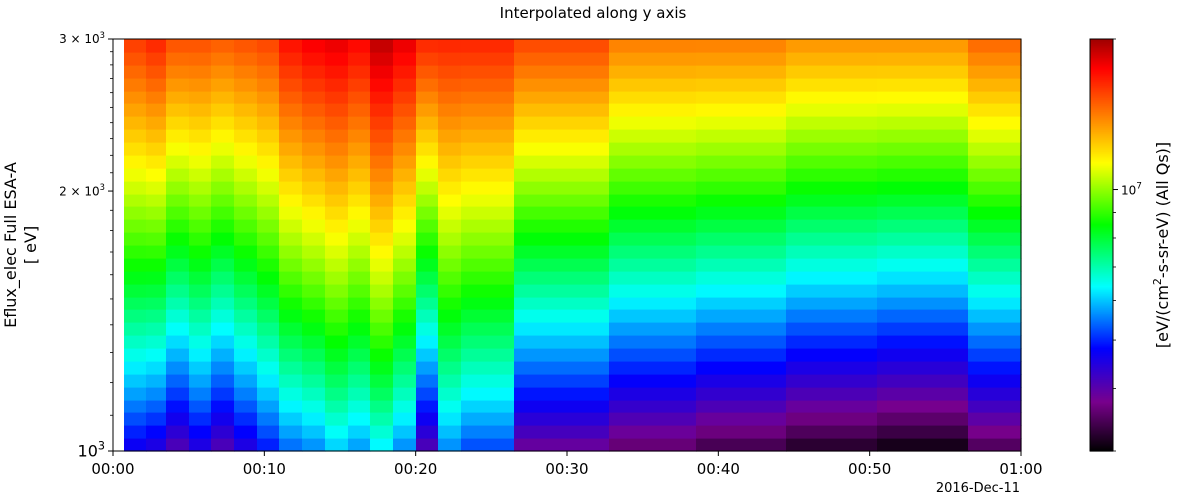  What do you see at coordinates (653, 188) in the screenshot?
I see `heatmap-cell-c17-b20` at bounding box center [653, 188].